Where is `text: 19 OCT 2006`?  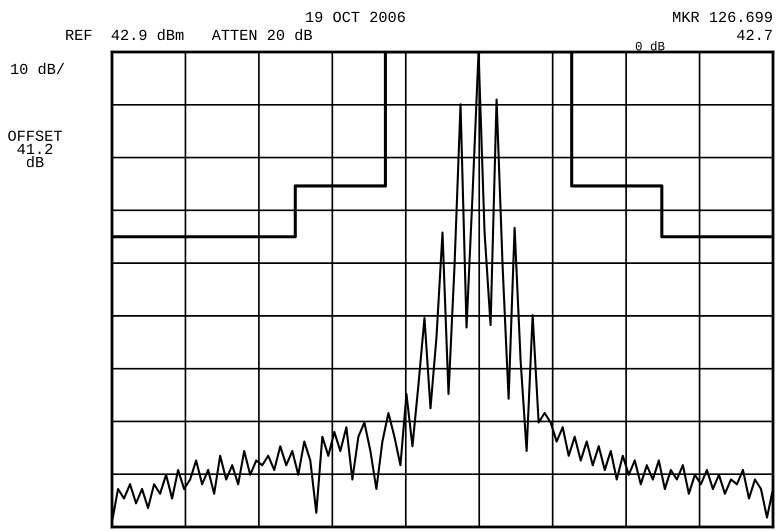
text: 19 OCT 2006 is located at coordinates (355, 17).